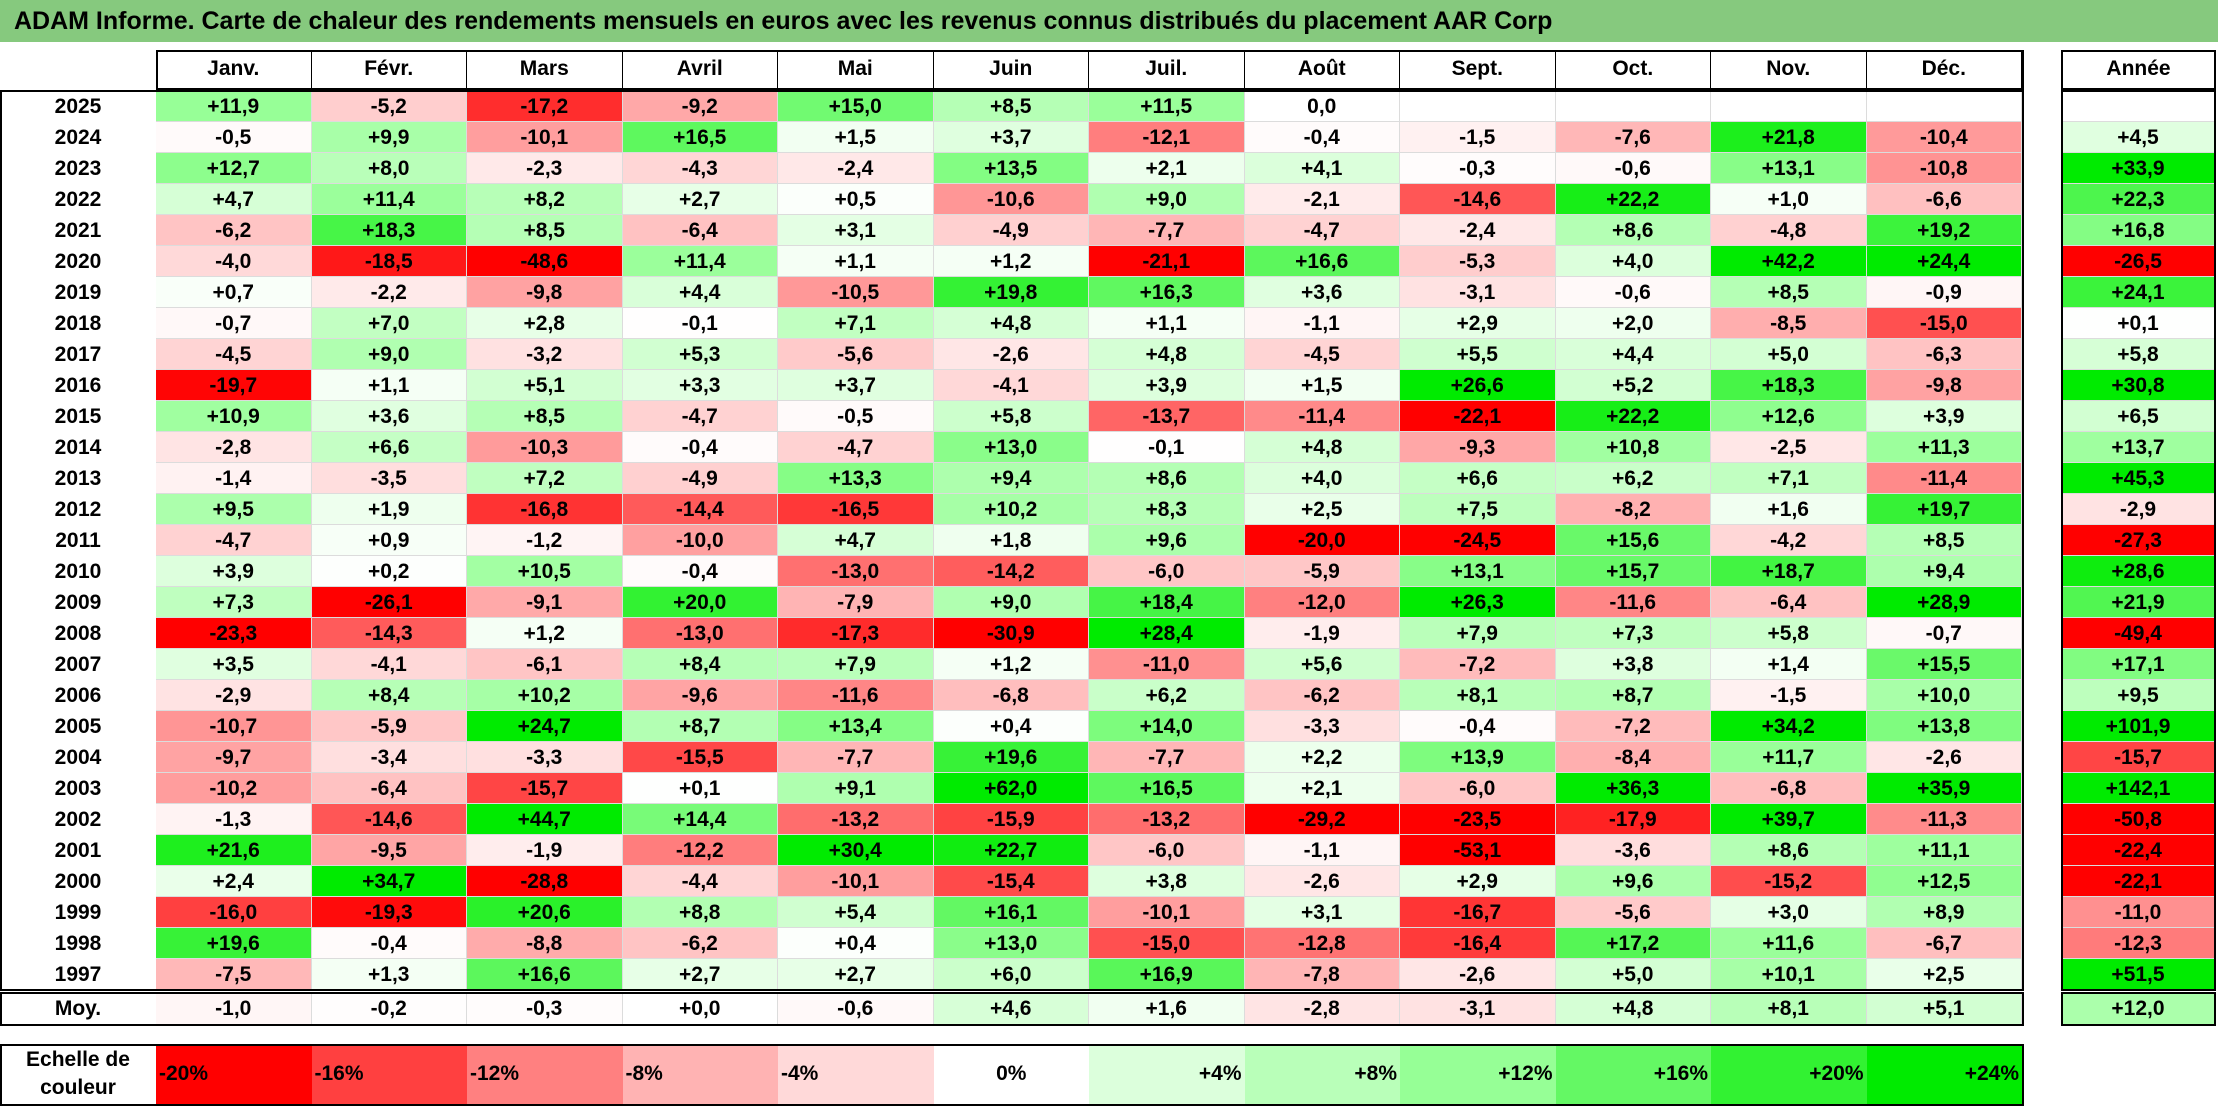  What do you see at coordinates (78, 323) in the screenshot?
I see `year-label: 2018` at bounding box center [78, 323].